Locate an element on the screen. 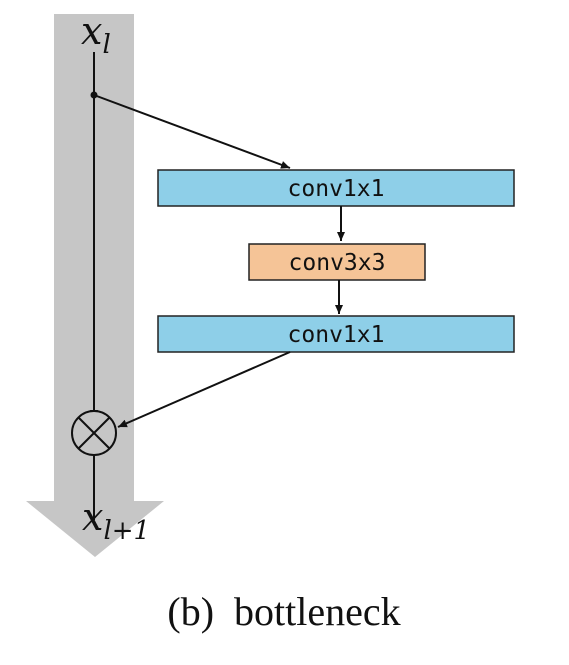  conv3x3-block is located at coordinates (337, 262).